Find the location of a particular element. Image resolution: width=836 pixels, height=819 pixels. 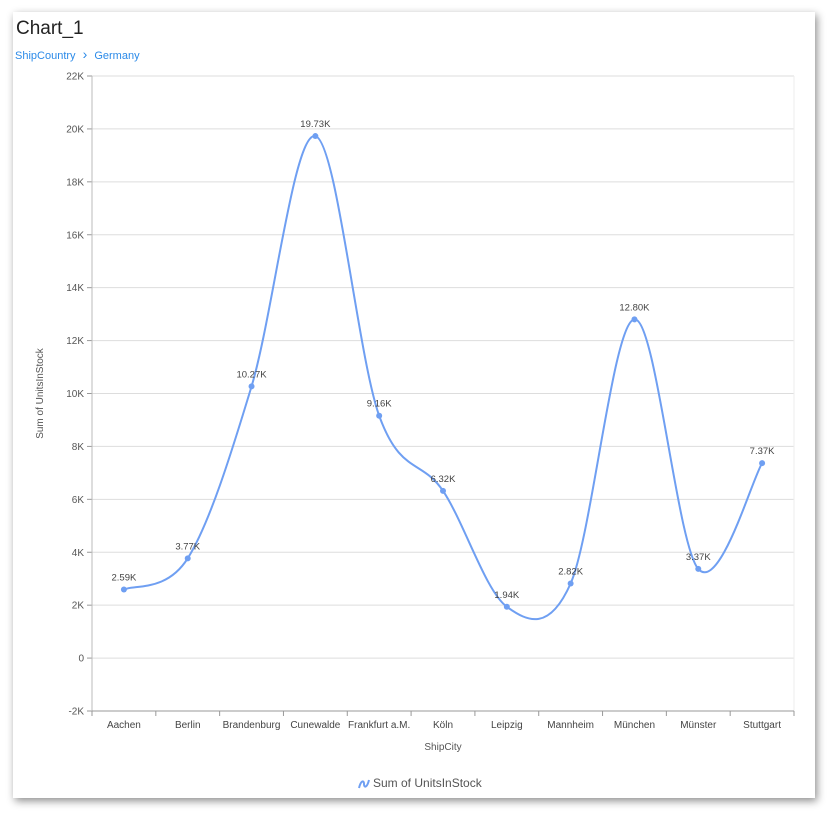

y-tick-label: 0 is located at coordinates (81, 659).